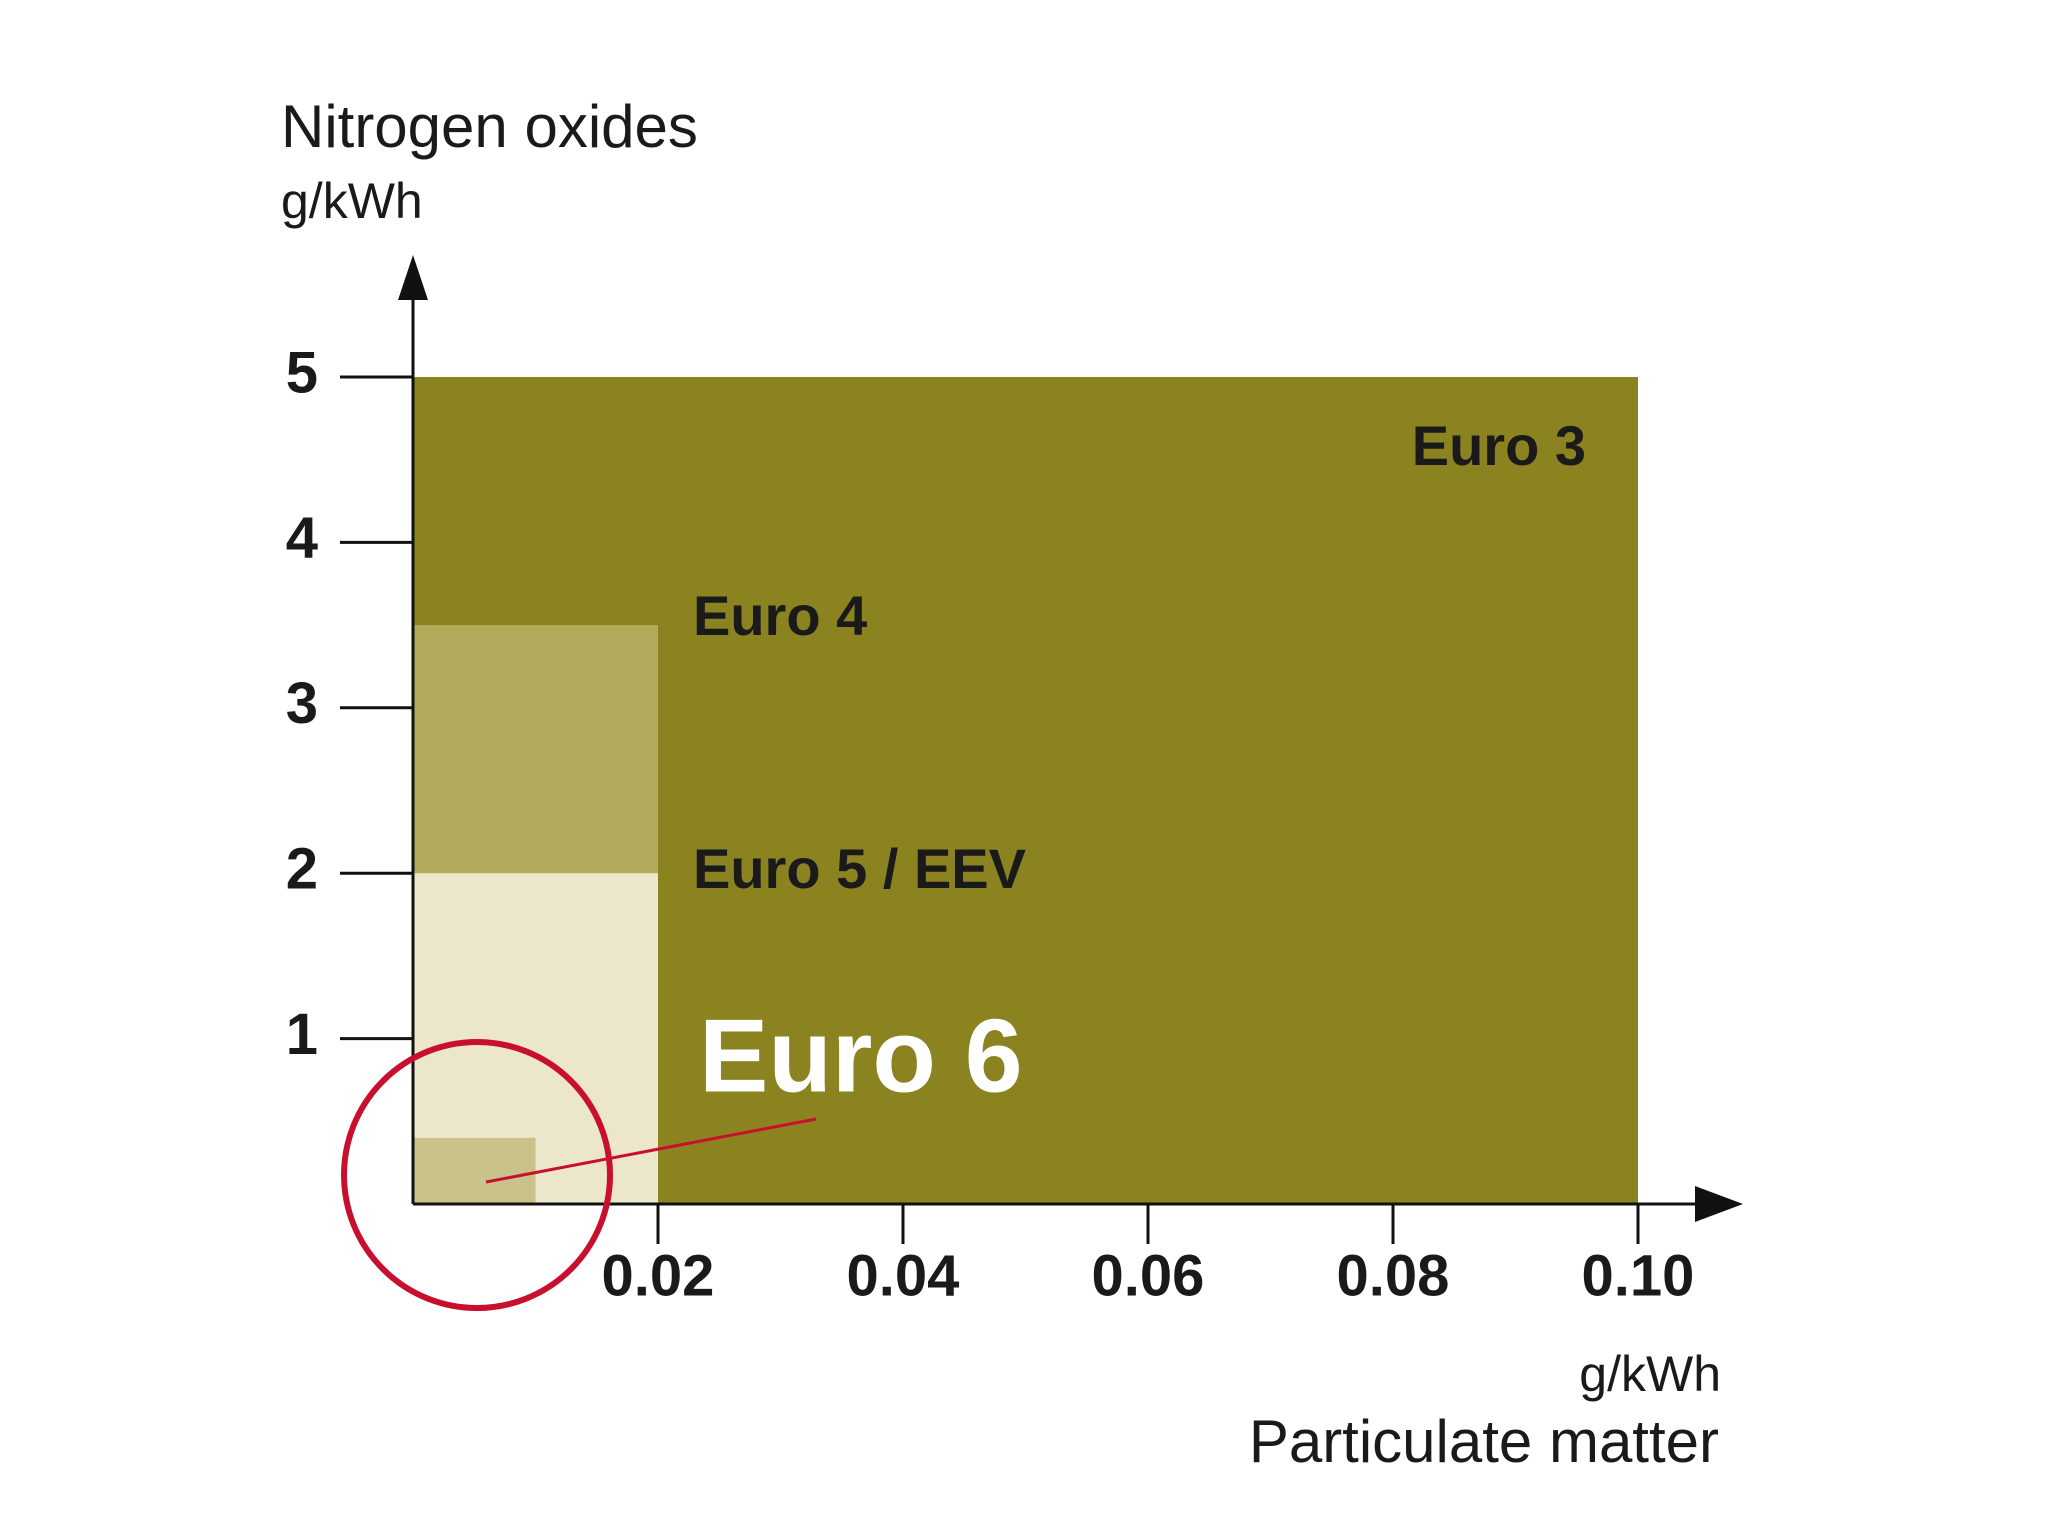 The height and width of the screenshot is (1536, 2048). What do you see at coordinates (474, 1170) in the screenshot?
I see `emission-zone` at bounding box center [474, 1170].